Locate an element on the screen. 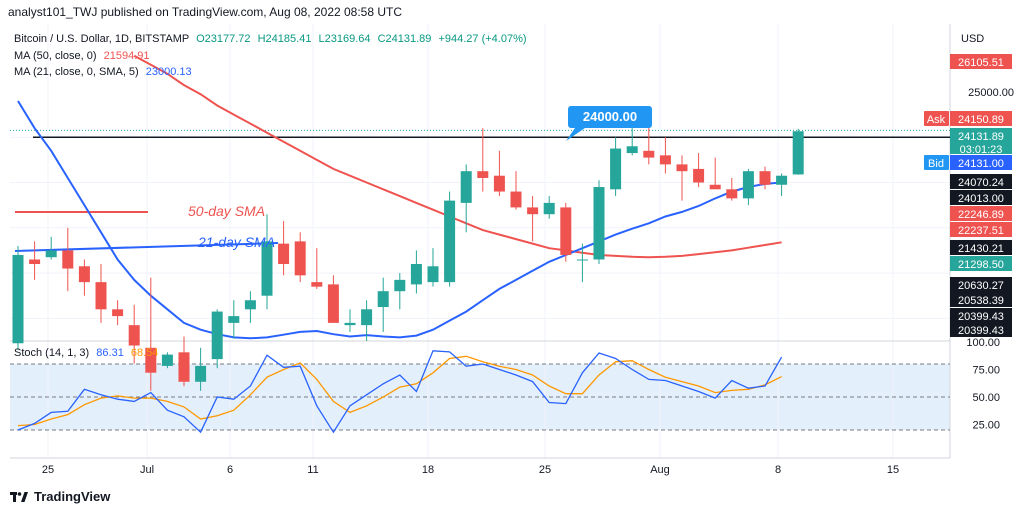 Image resolution: width=1024 pixels, height=517 pixels. high-value: H24185.41 is located at coordinates (284, 39).